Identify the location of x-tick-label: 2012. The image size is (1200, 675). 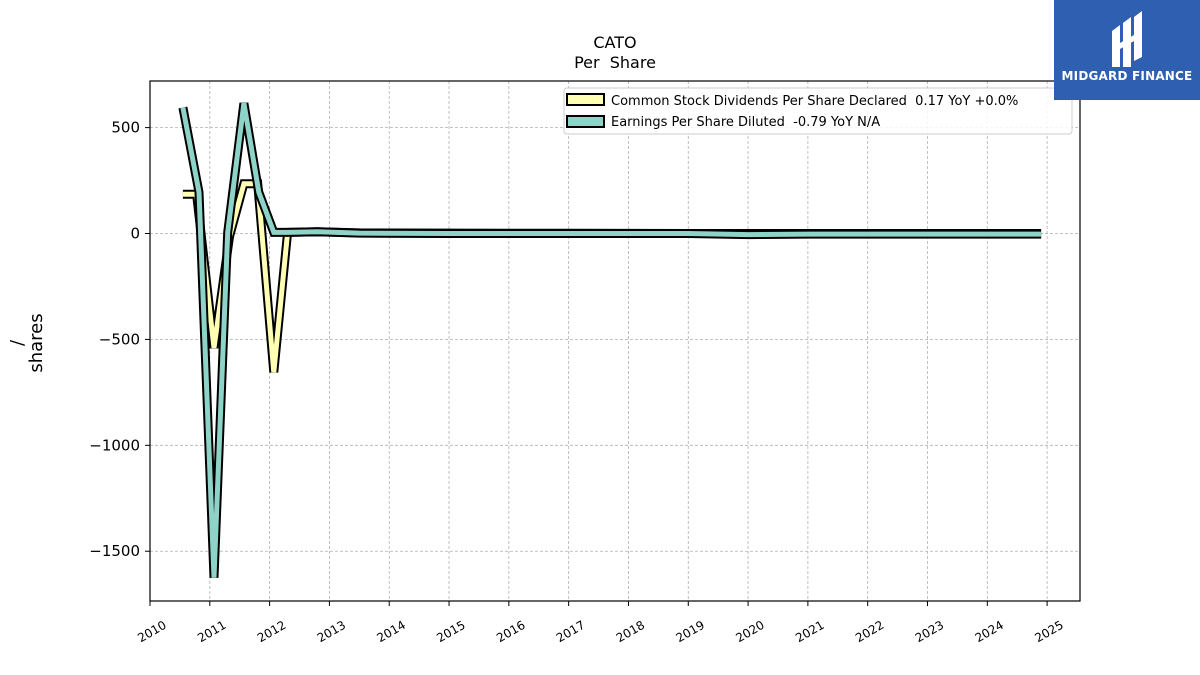
(271, 631).